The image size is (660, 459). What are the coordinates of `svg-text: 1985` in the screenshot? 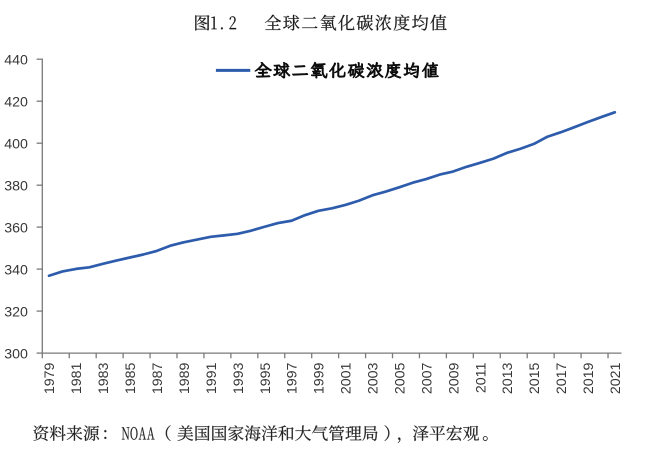 It's located at (131, 378).